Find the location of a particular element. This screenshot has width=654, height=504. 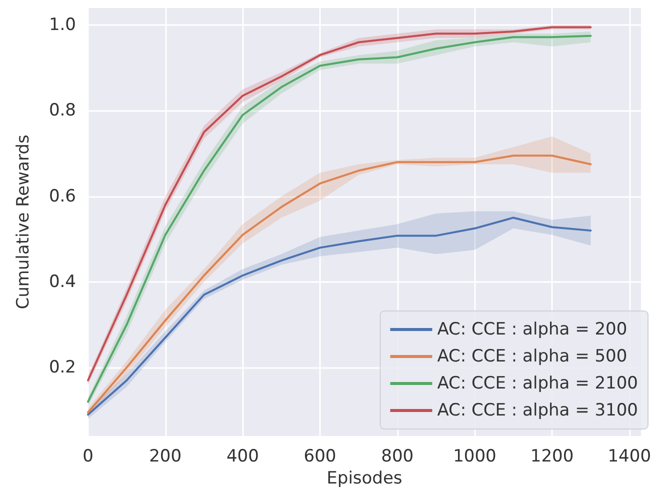

legend-label: AC: CCE : alpha = 2100 is located at coordinates (537, 384).